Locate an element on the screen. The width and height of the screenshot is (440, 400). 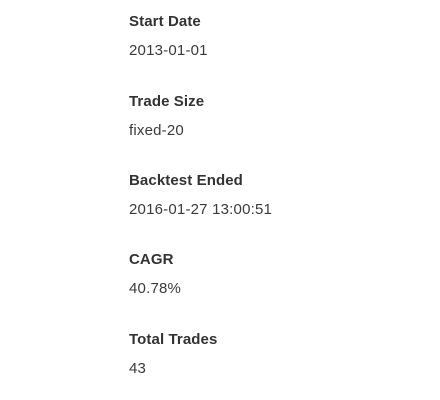
stat-label: CAGR is located at coordinates (151, 259).